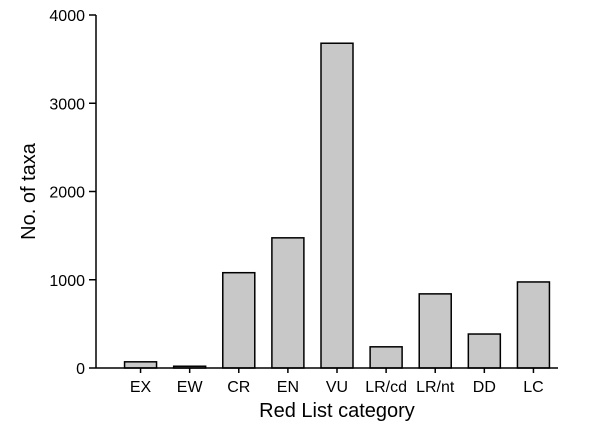 This screenshot has width=597, height=426. I want to click on x-tick-label-lr-nt: LR/nt, so click(435, 387).